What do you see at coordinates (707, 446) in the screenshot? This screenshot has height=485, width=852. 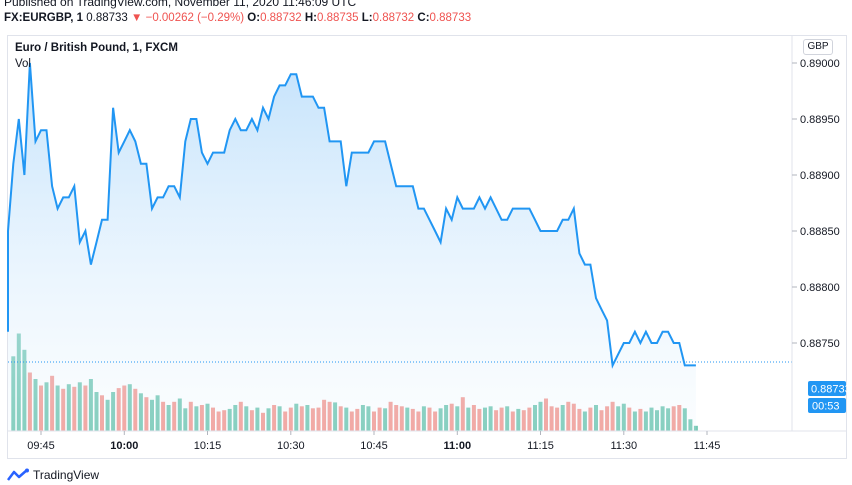 I see `time-axis-label: 11:45` at bounding box center [707, 446].